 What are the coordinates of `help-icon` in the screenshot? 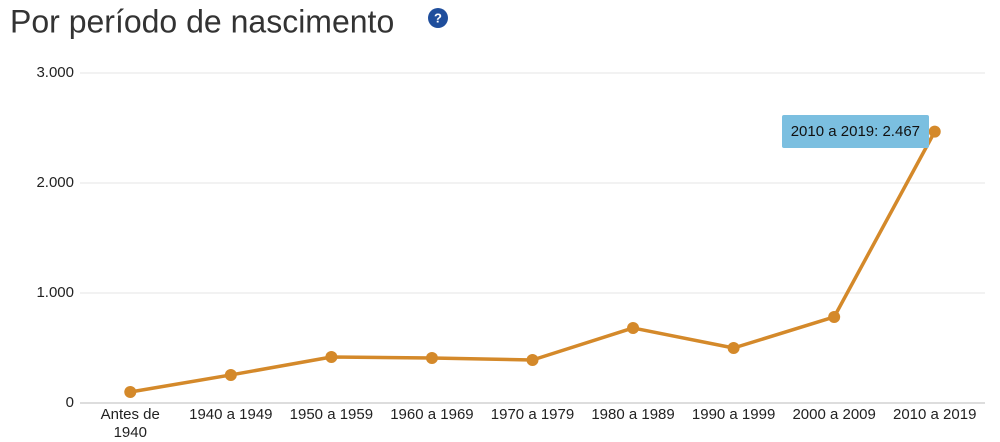 It's located at (438, 18).